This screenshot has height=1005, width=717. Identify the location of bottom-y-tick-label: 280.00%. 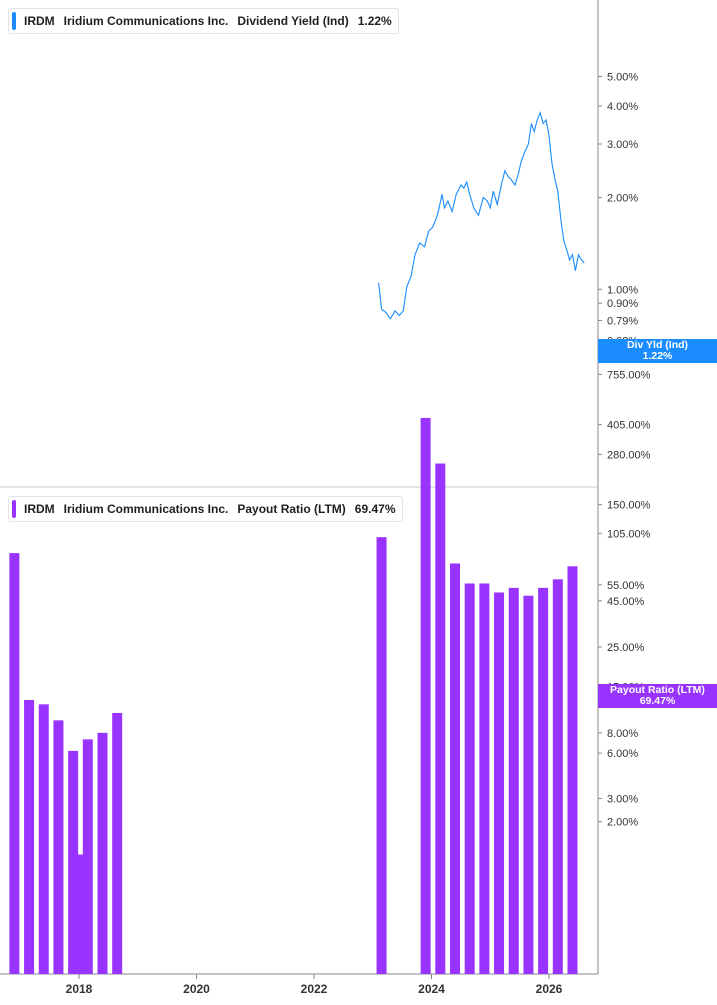
(629, 455).